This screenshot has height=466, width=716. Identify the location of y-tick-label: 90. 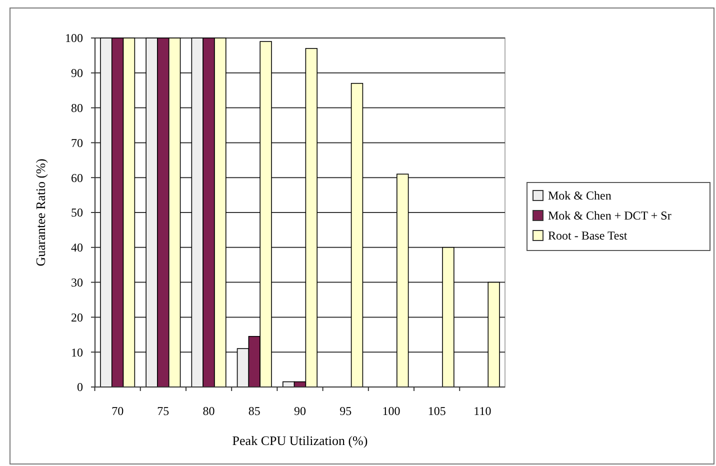
(77, 73).